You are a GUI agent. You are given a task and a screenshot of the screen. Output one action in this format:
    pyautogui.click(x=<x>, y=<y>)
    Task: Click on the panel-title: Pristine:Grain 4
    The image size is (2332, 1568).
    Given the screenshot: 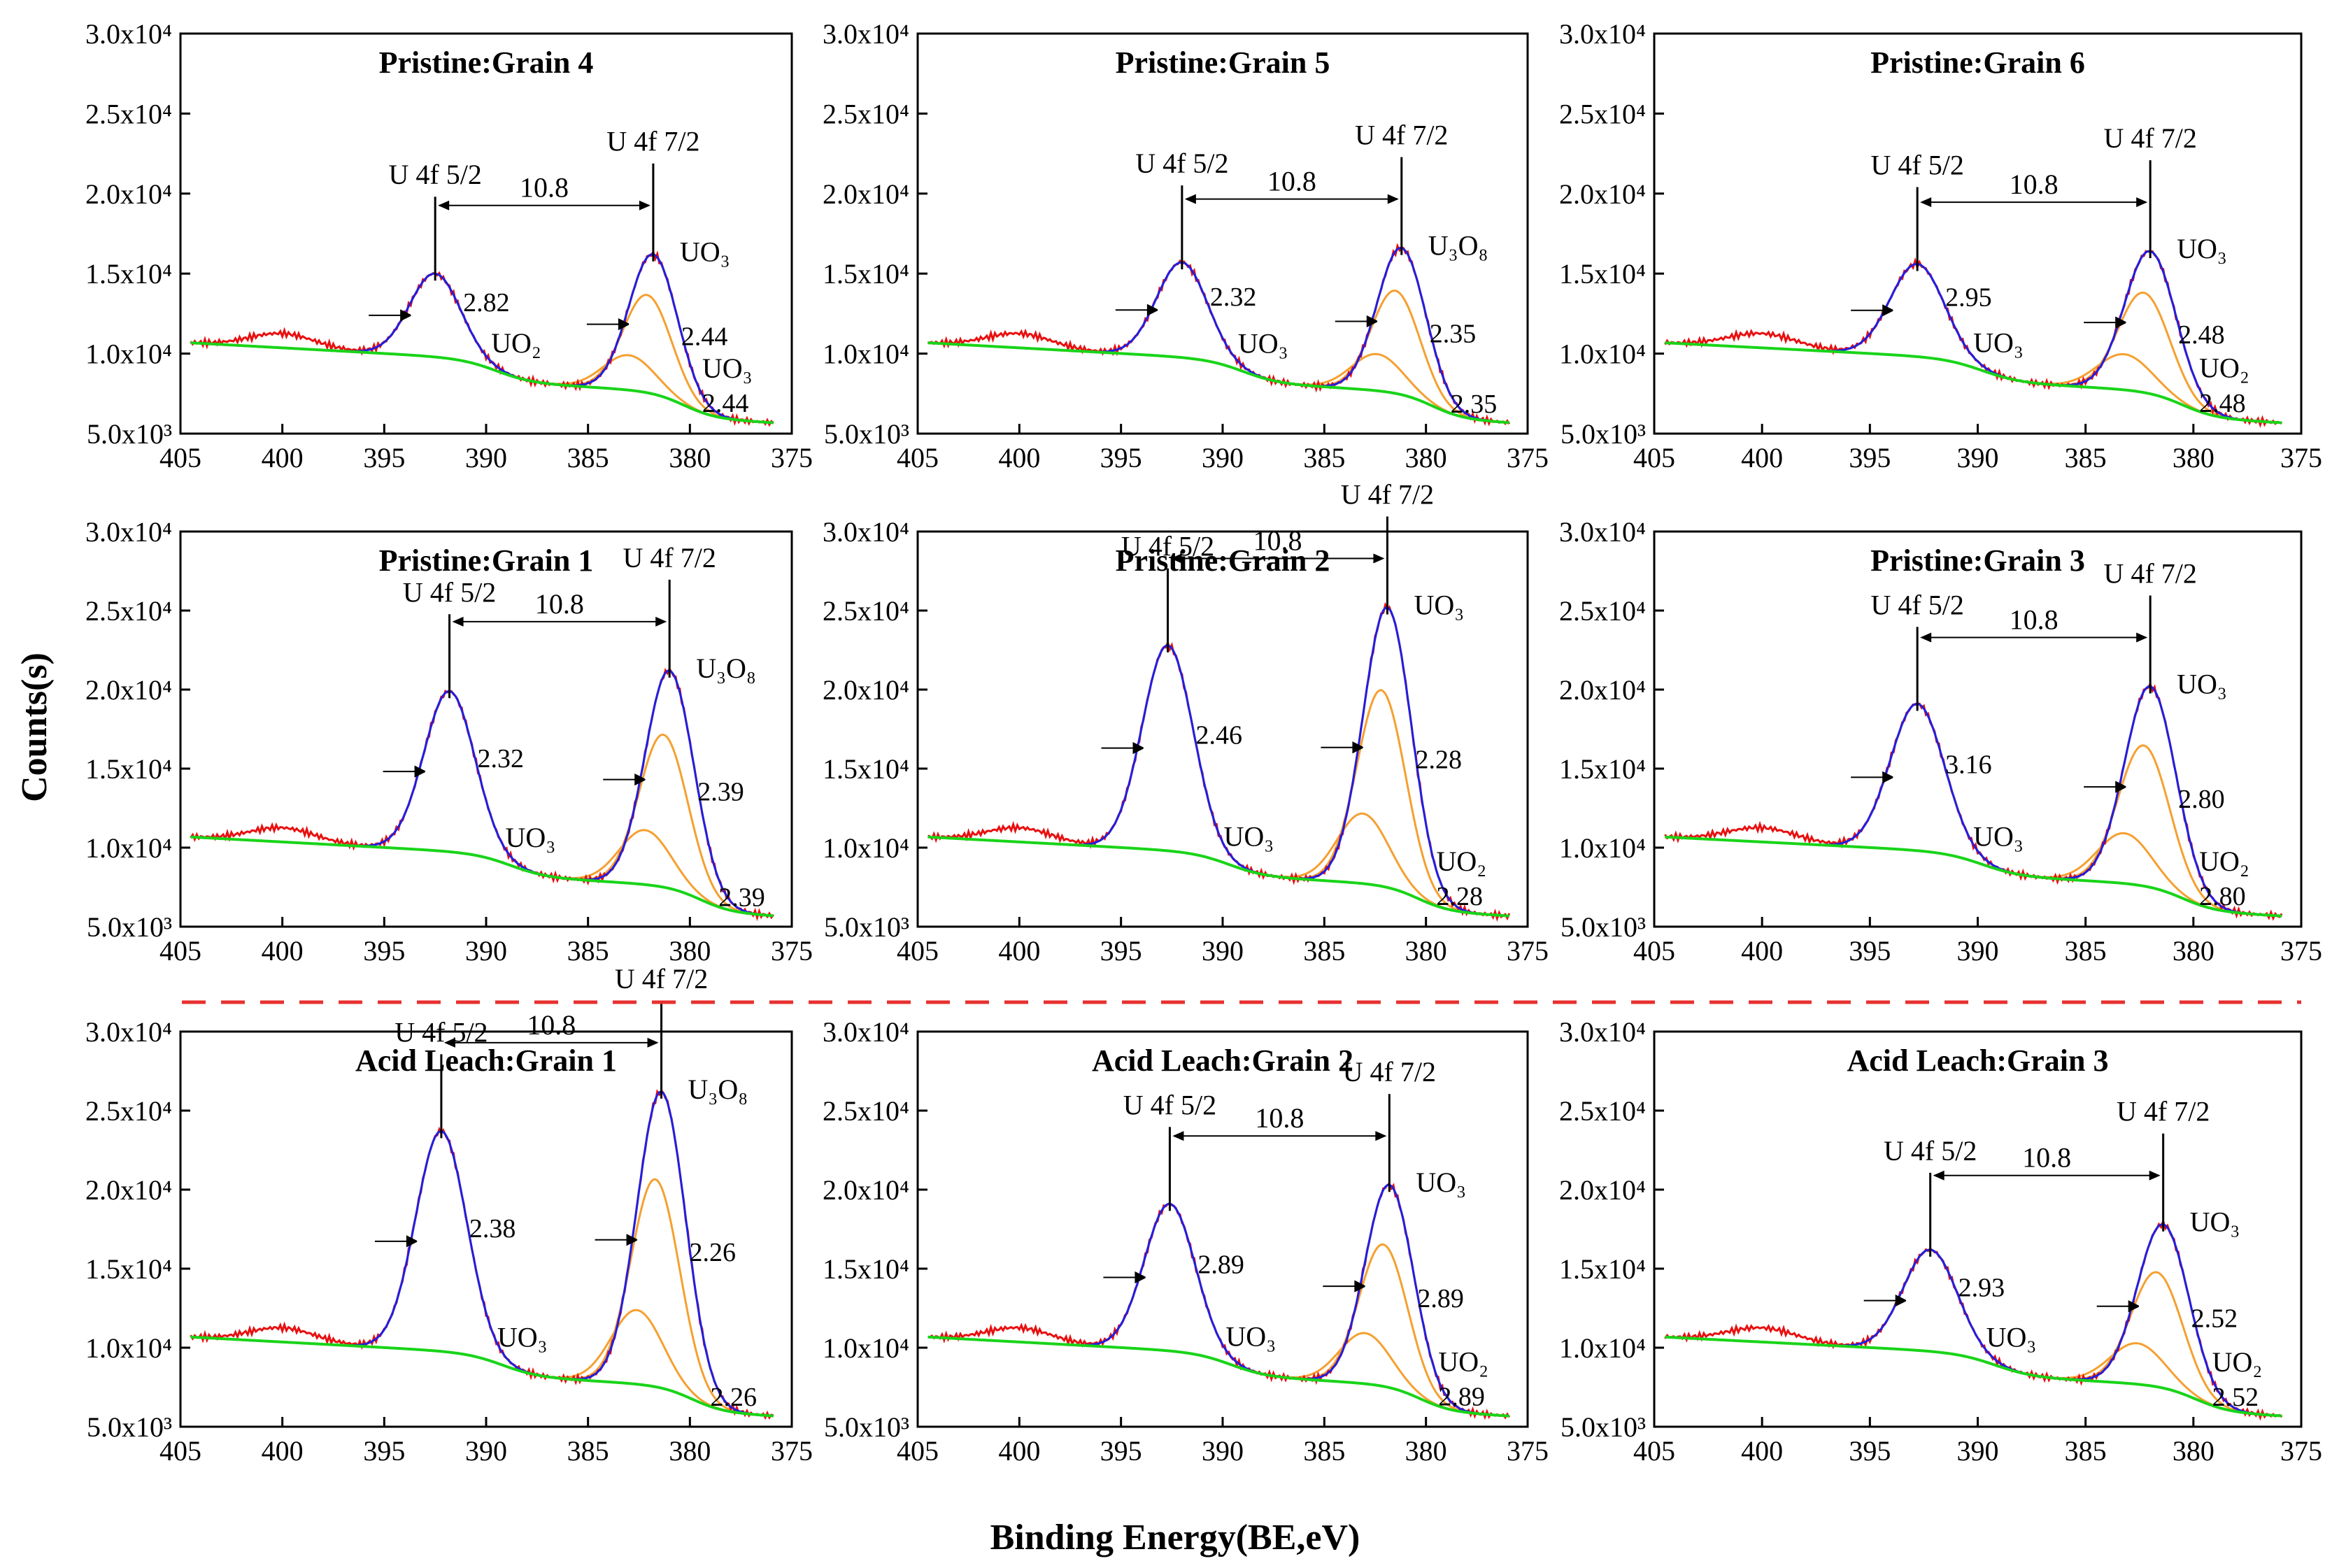 What is the action you would take?
    pyautogui.click(x=486, y=62)
    